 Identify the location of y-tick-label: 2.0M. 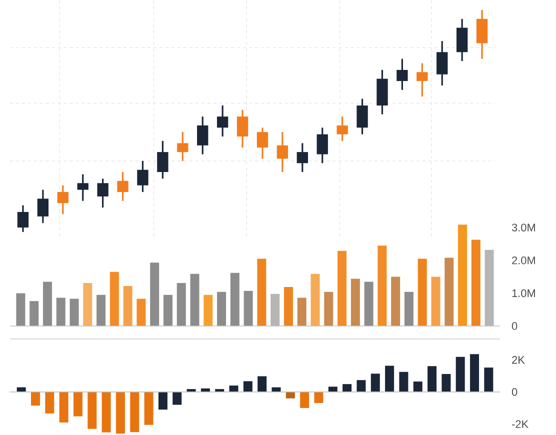
(523, 260).